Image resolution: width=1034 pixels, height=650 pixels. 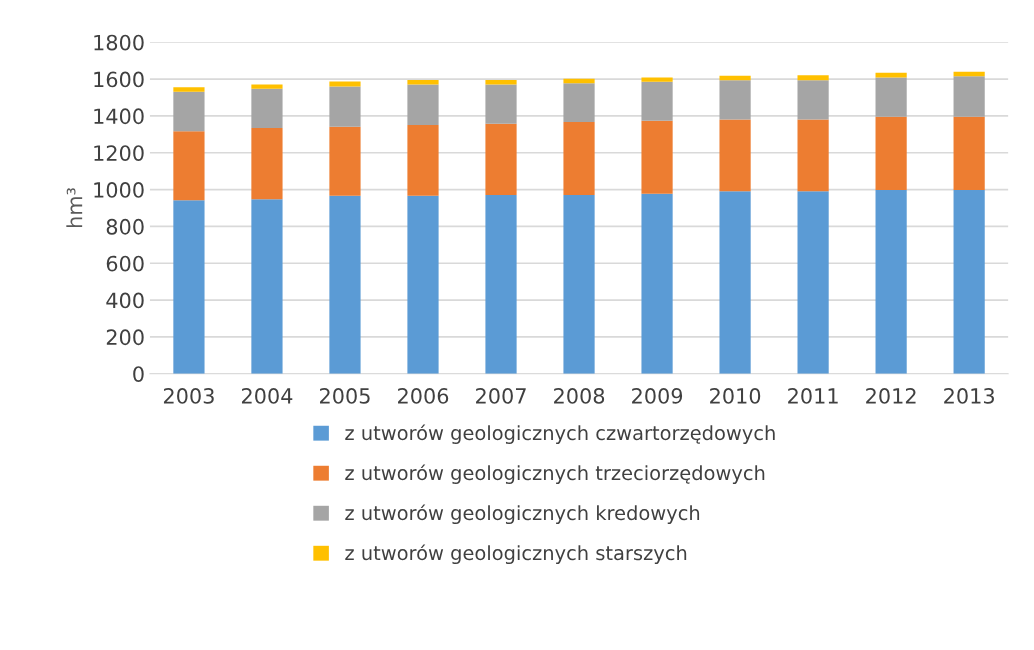 What do you see at coordinates (501, 396) in the screenshot?
I see `x-tick-label: 2007` at bounding box center [501, 396].